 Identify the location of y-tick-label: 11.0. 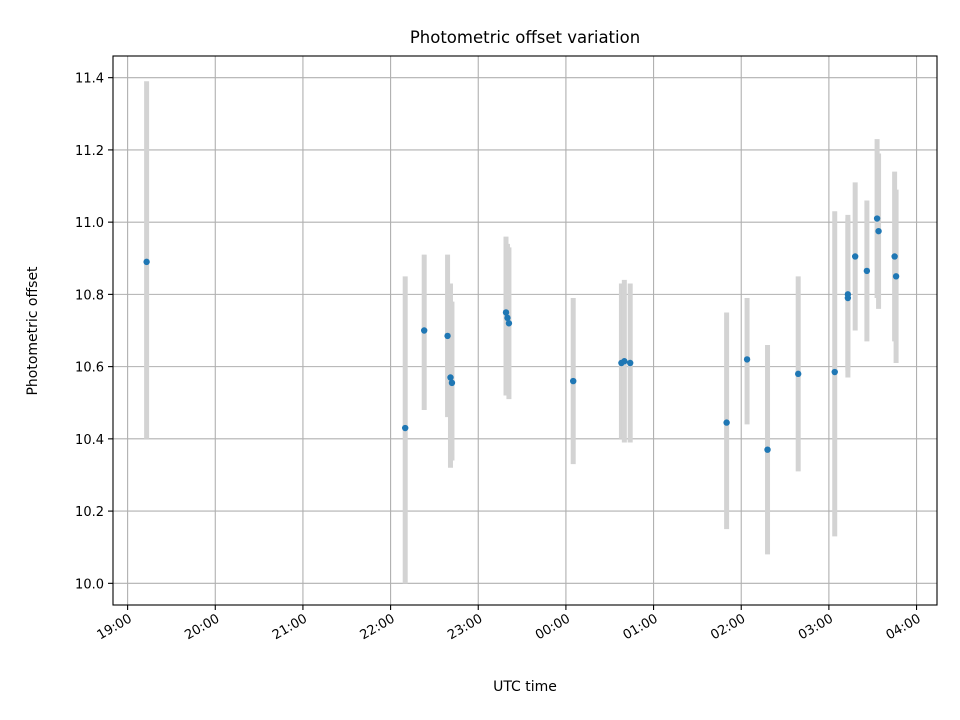
(89, 223).